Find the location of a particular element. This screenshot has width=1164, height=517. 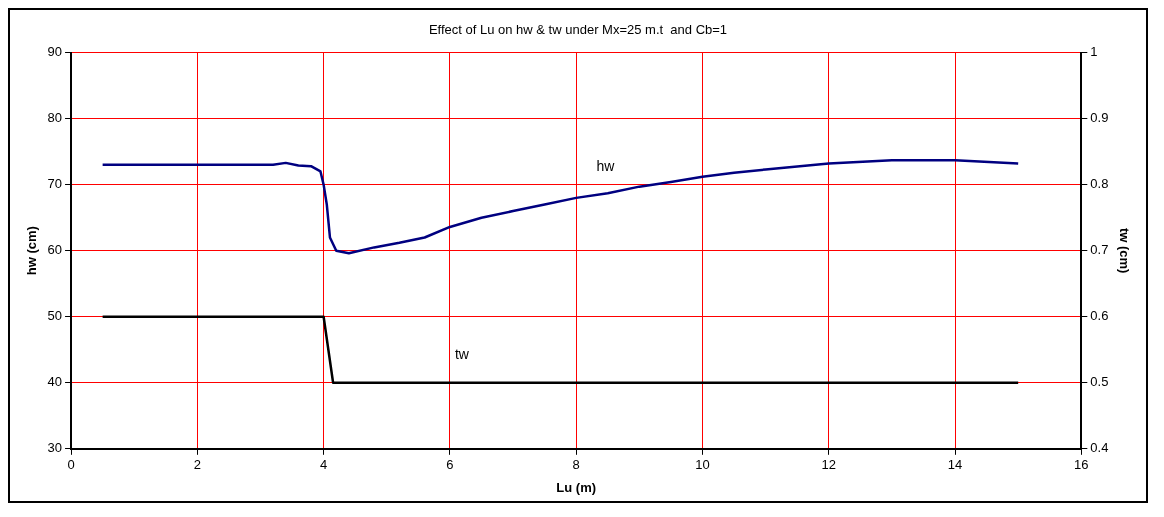

x-tick-label: 14 is located at coordinates (955, 465).